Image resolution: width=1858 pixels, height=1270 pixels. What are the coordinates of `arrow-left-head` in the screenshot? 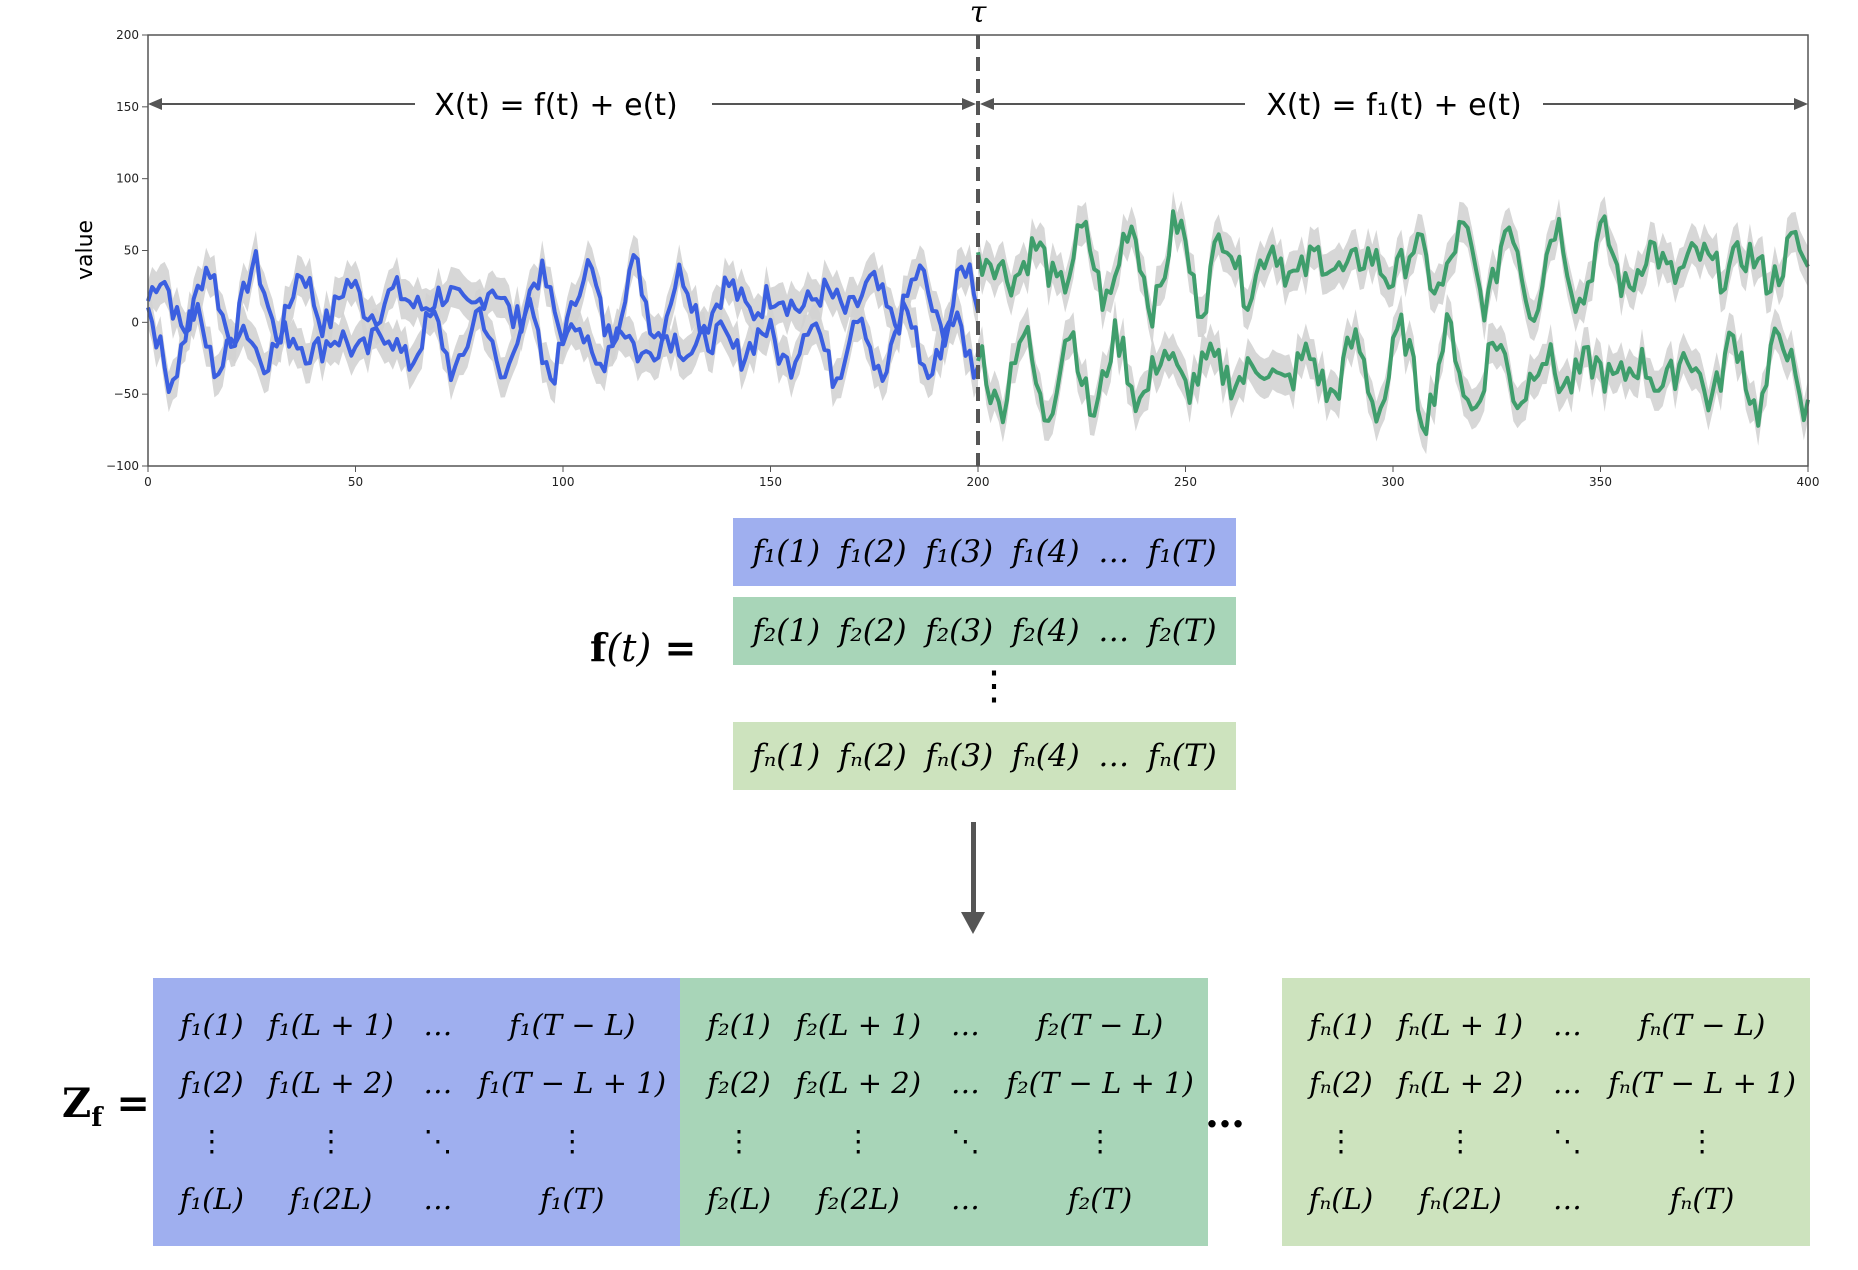 It's located at (987, 104).